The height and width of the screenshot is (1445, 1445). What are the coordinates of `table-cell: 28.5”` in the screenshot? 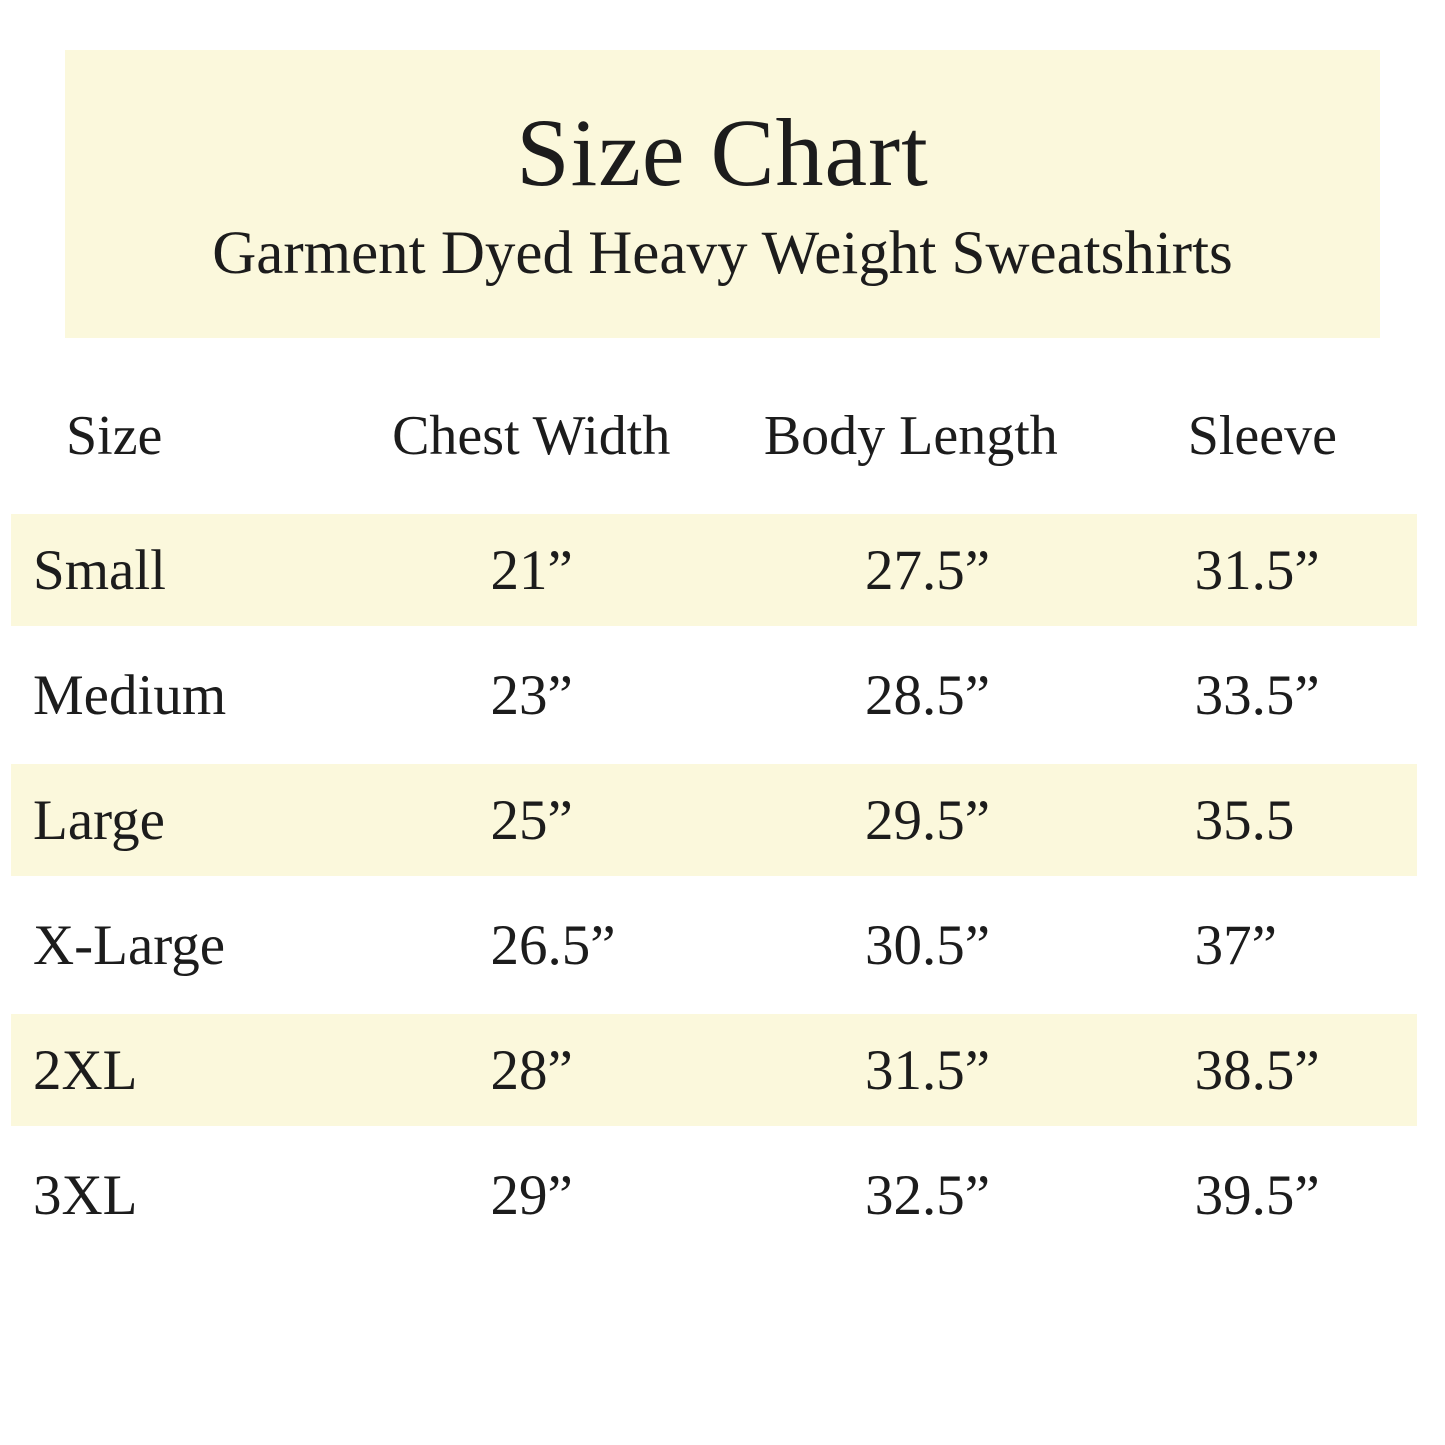 It's located at (927, 695).